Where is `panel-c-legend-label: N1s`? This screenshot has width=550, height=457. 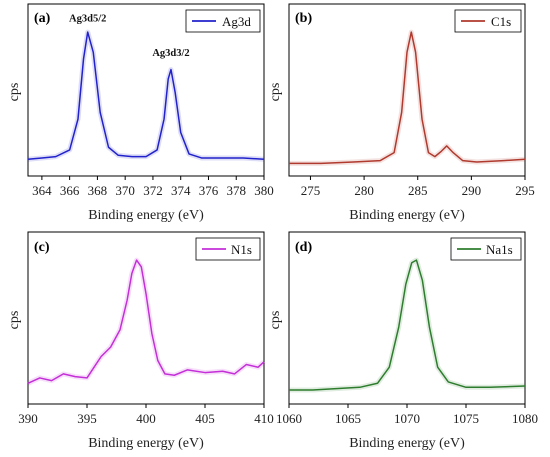 panel-c-legend-label: N1s is located at coordinates (241, 249).